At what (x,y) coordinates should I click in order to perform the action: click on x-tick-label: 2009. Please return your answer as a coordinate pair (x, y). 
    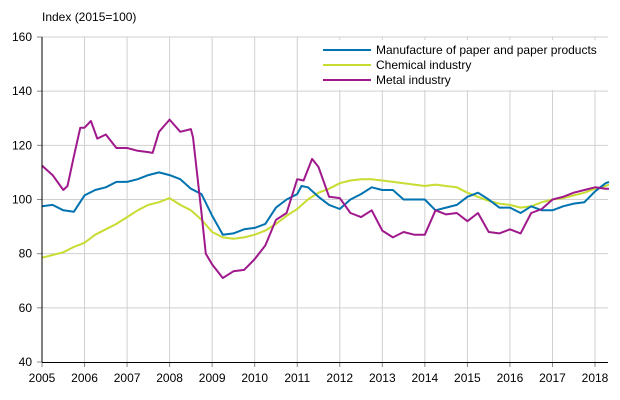
    Looking at the image, I should click on (212, 378).